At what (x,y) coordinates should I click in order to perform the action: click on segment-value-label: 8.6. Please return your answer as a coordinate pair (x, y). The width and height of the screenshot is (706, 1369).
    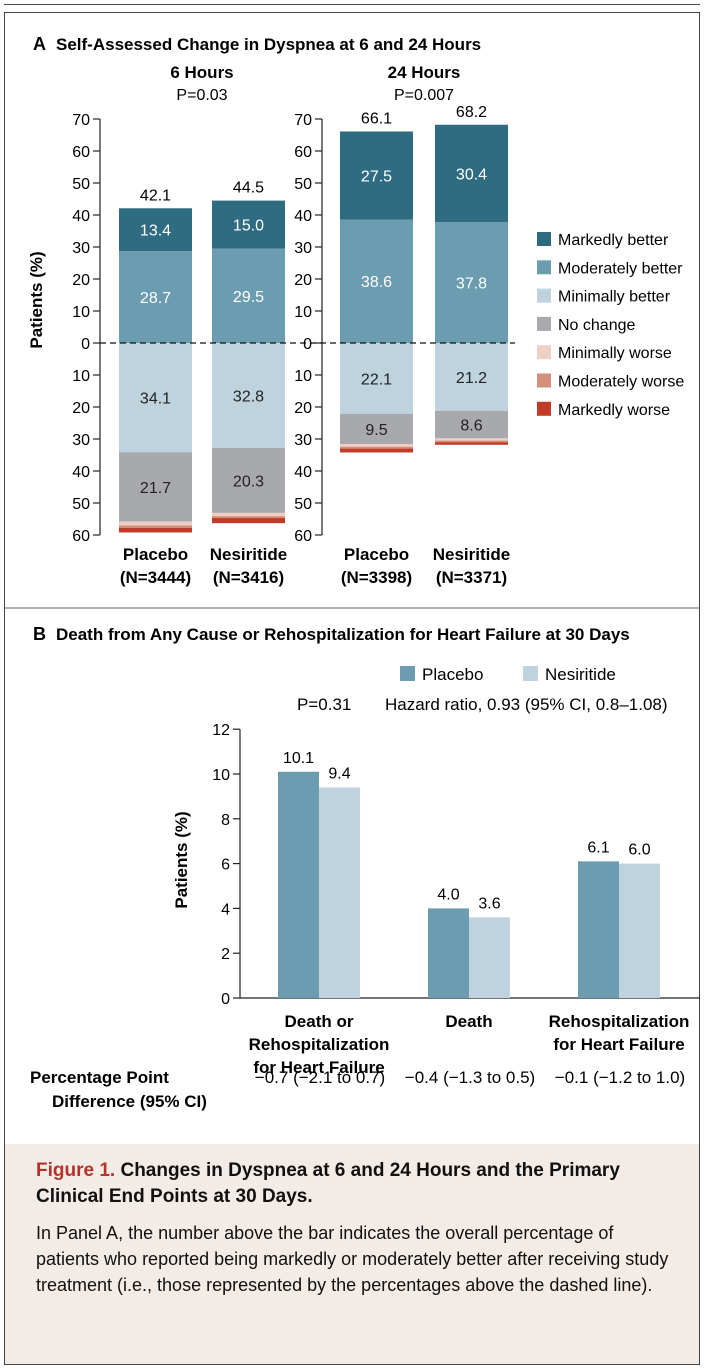
    Looking at the image, I should click on (471, 426).